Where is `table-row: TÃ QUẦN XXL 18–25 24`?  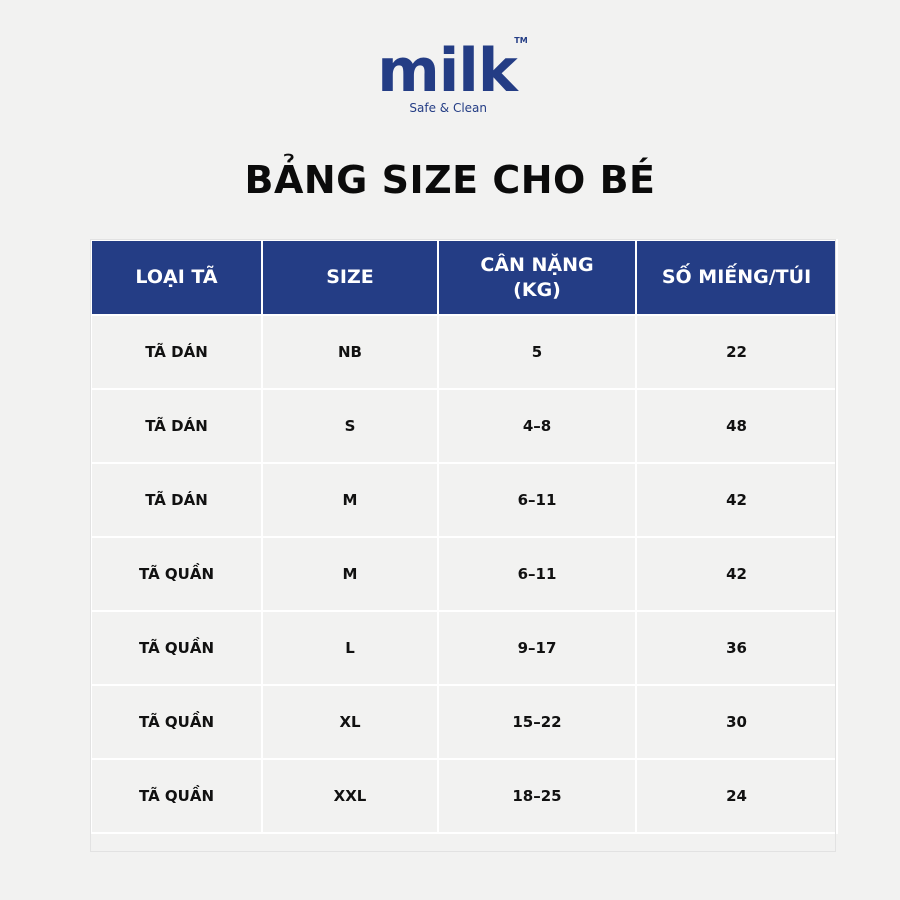
table-row: TÃ QUẦN XXL 18–25 24 is located at coordinates (464, 796).